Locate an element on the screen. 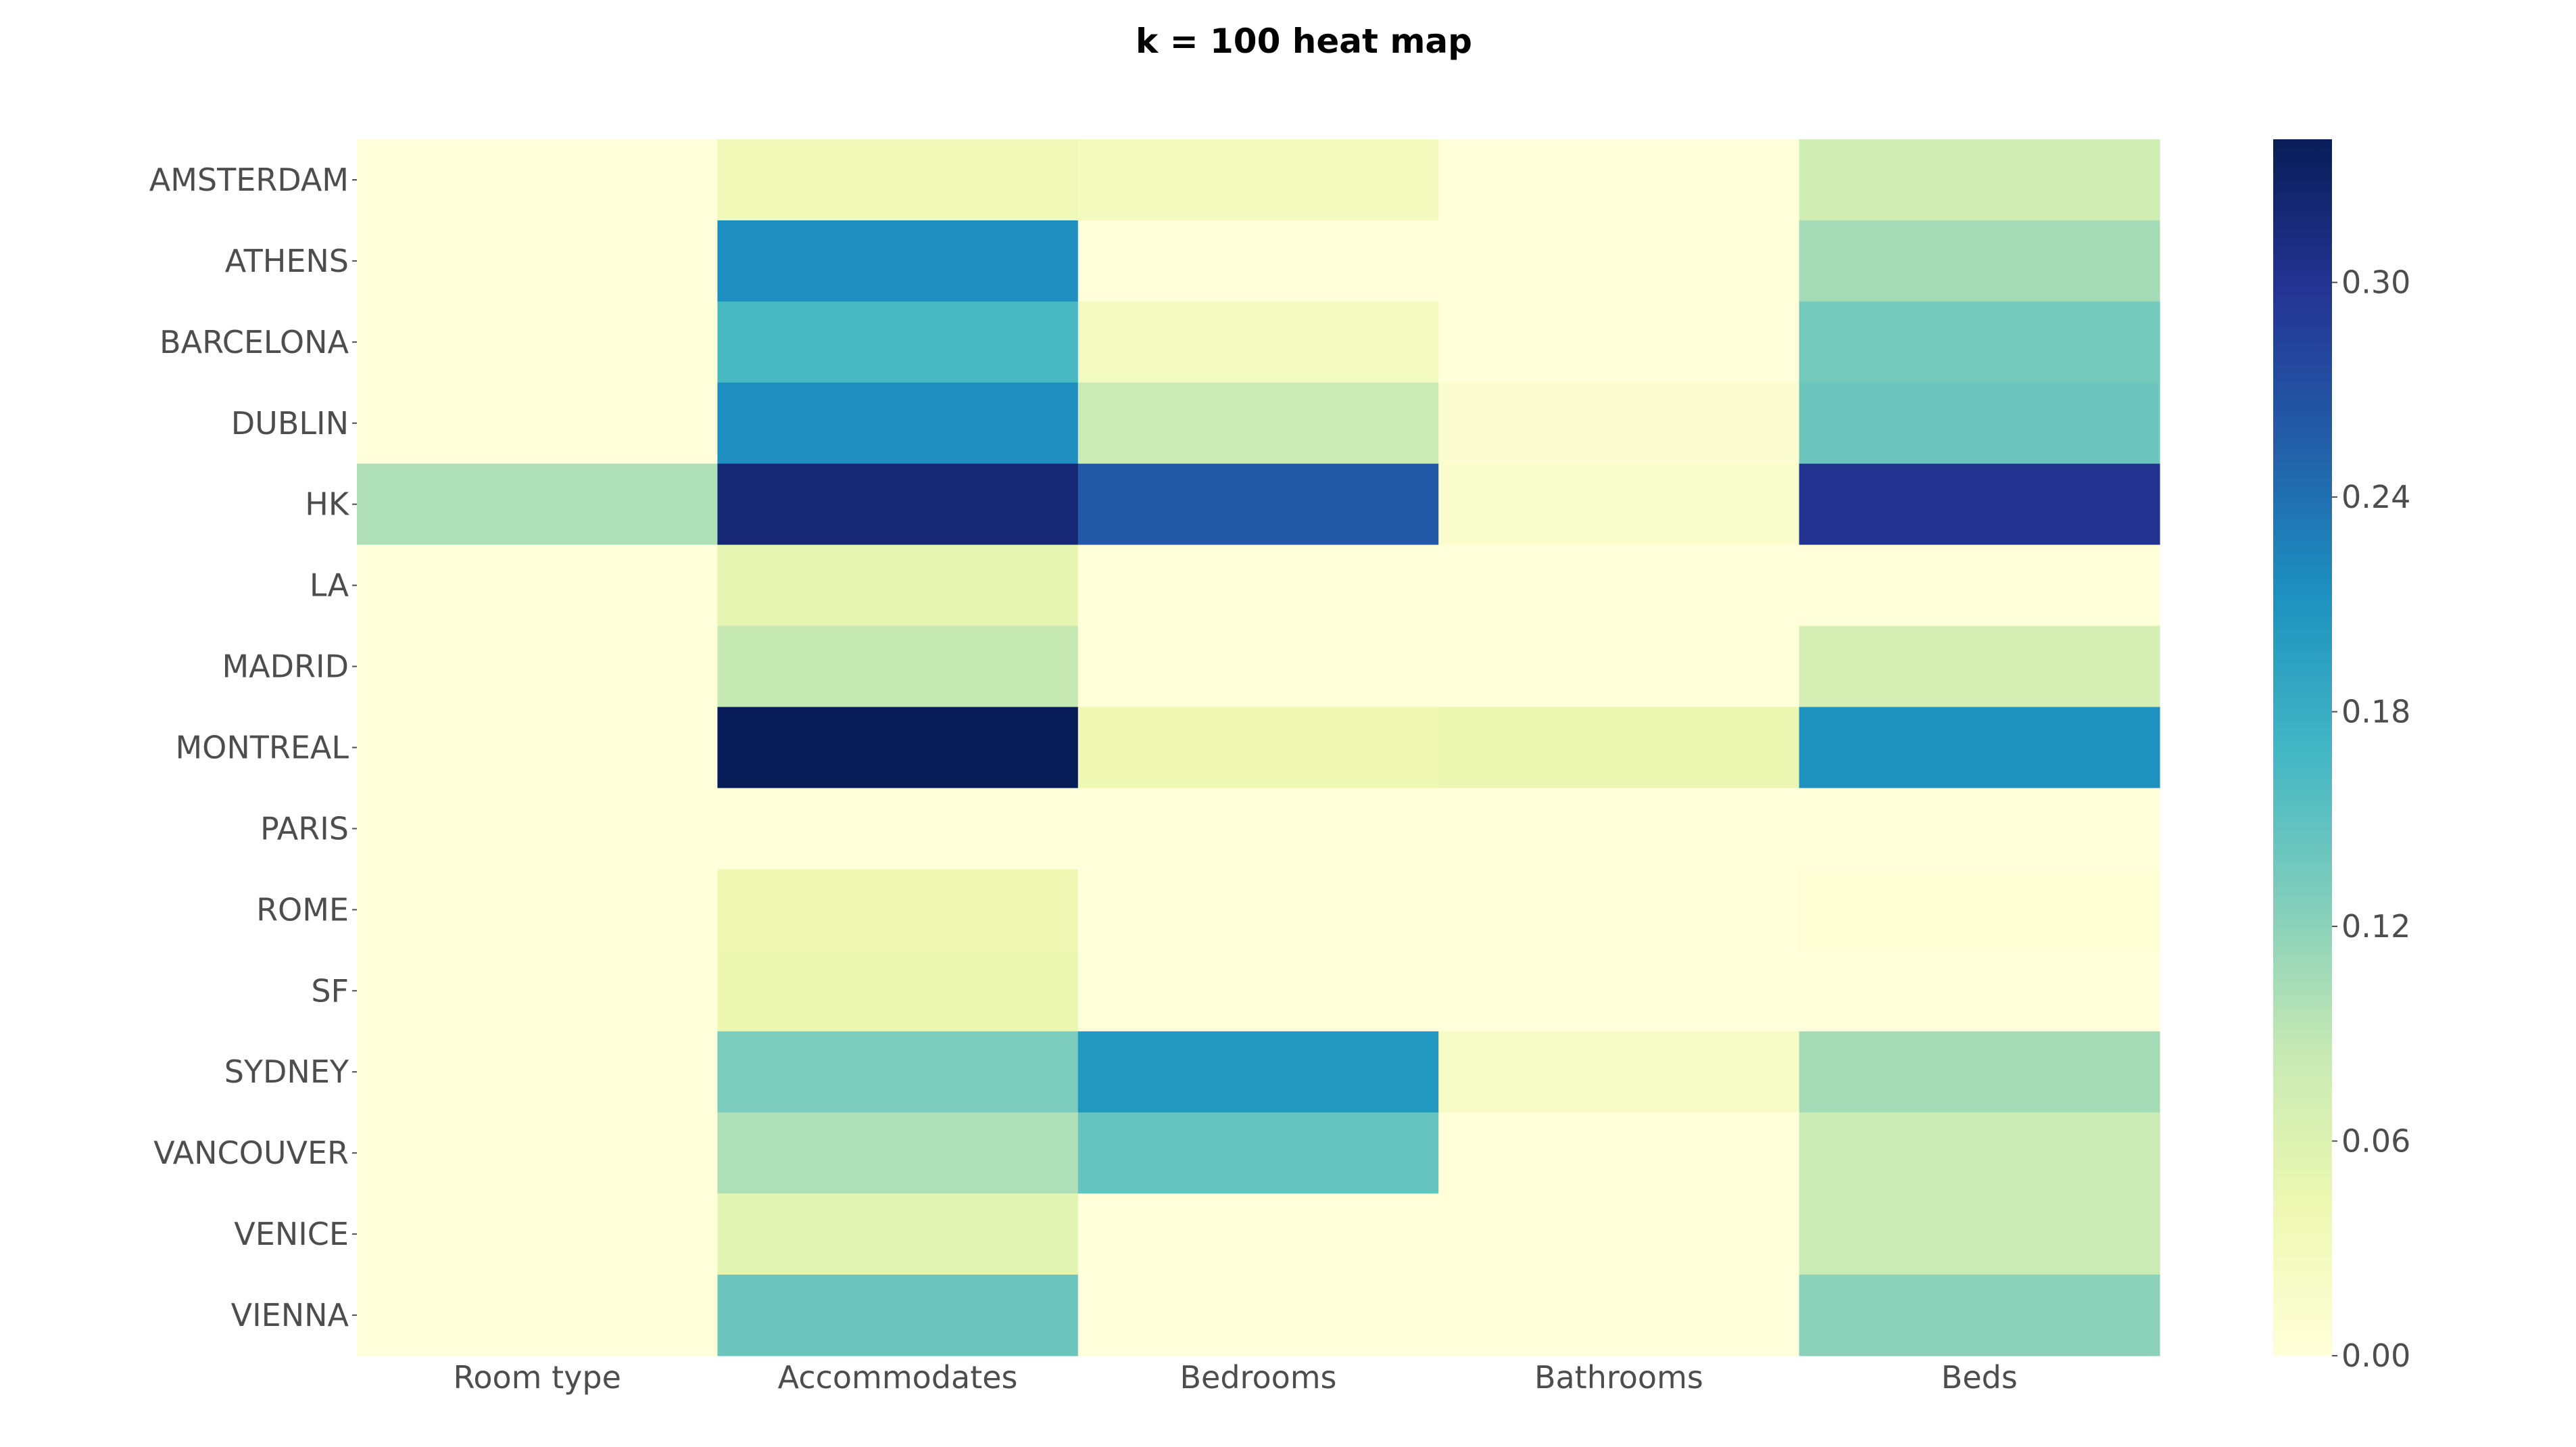  colorbar is located at coordinates (2302, 747).